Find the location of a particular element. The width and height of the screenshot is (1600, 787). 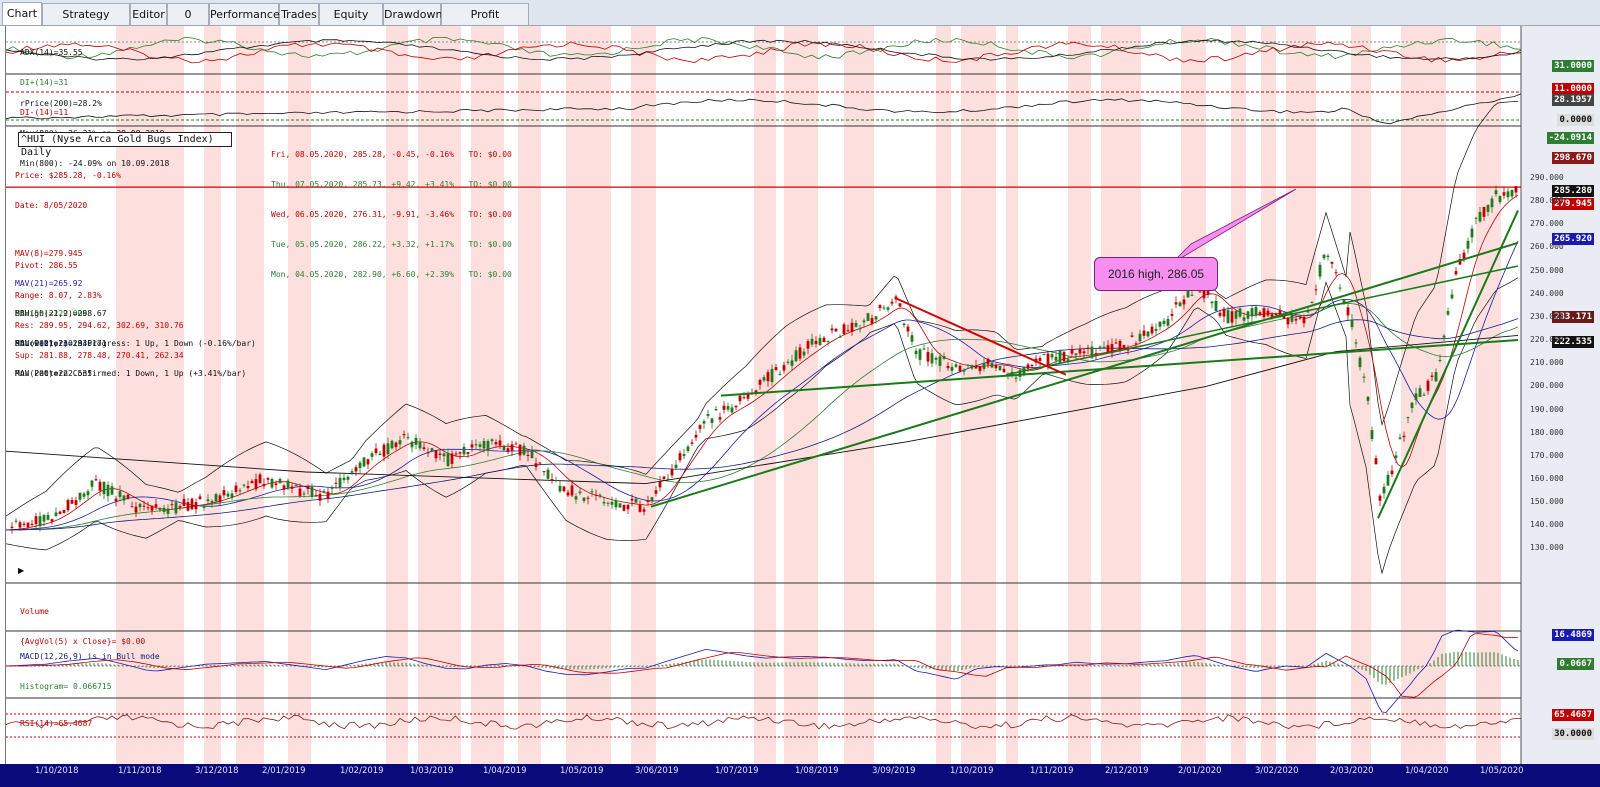

annotation-callout: 2016 high, 286.05 is located at coordinates (1156, 274).